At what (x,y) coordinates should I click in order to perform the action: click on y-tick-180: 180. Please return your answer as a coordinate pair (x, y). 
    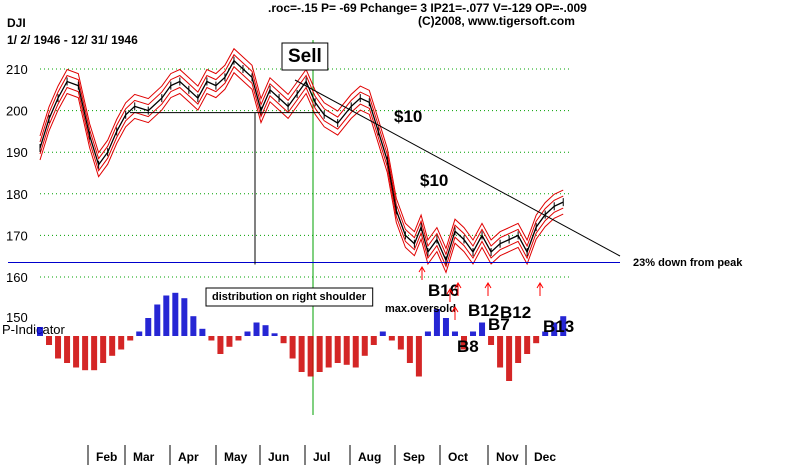
    Looking at the image, I should click on (17, 194).